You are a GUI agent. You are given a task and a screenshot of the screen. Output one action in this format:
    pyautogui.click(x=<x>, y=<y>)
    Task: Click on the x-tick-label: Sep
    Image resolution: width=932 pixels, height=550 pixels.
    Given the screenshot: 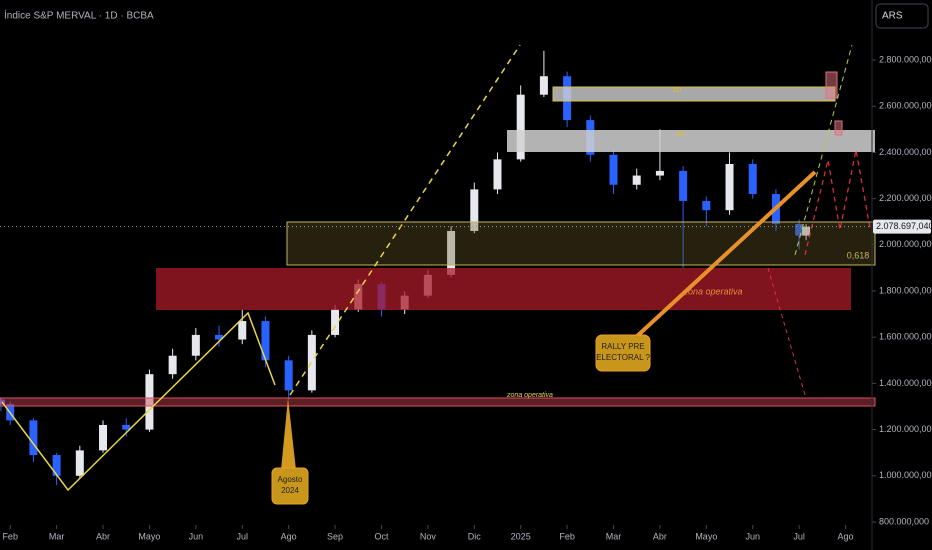 What is the action you would take?
    pyautogui.click(x=335, y=536)
    